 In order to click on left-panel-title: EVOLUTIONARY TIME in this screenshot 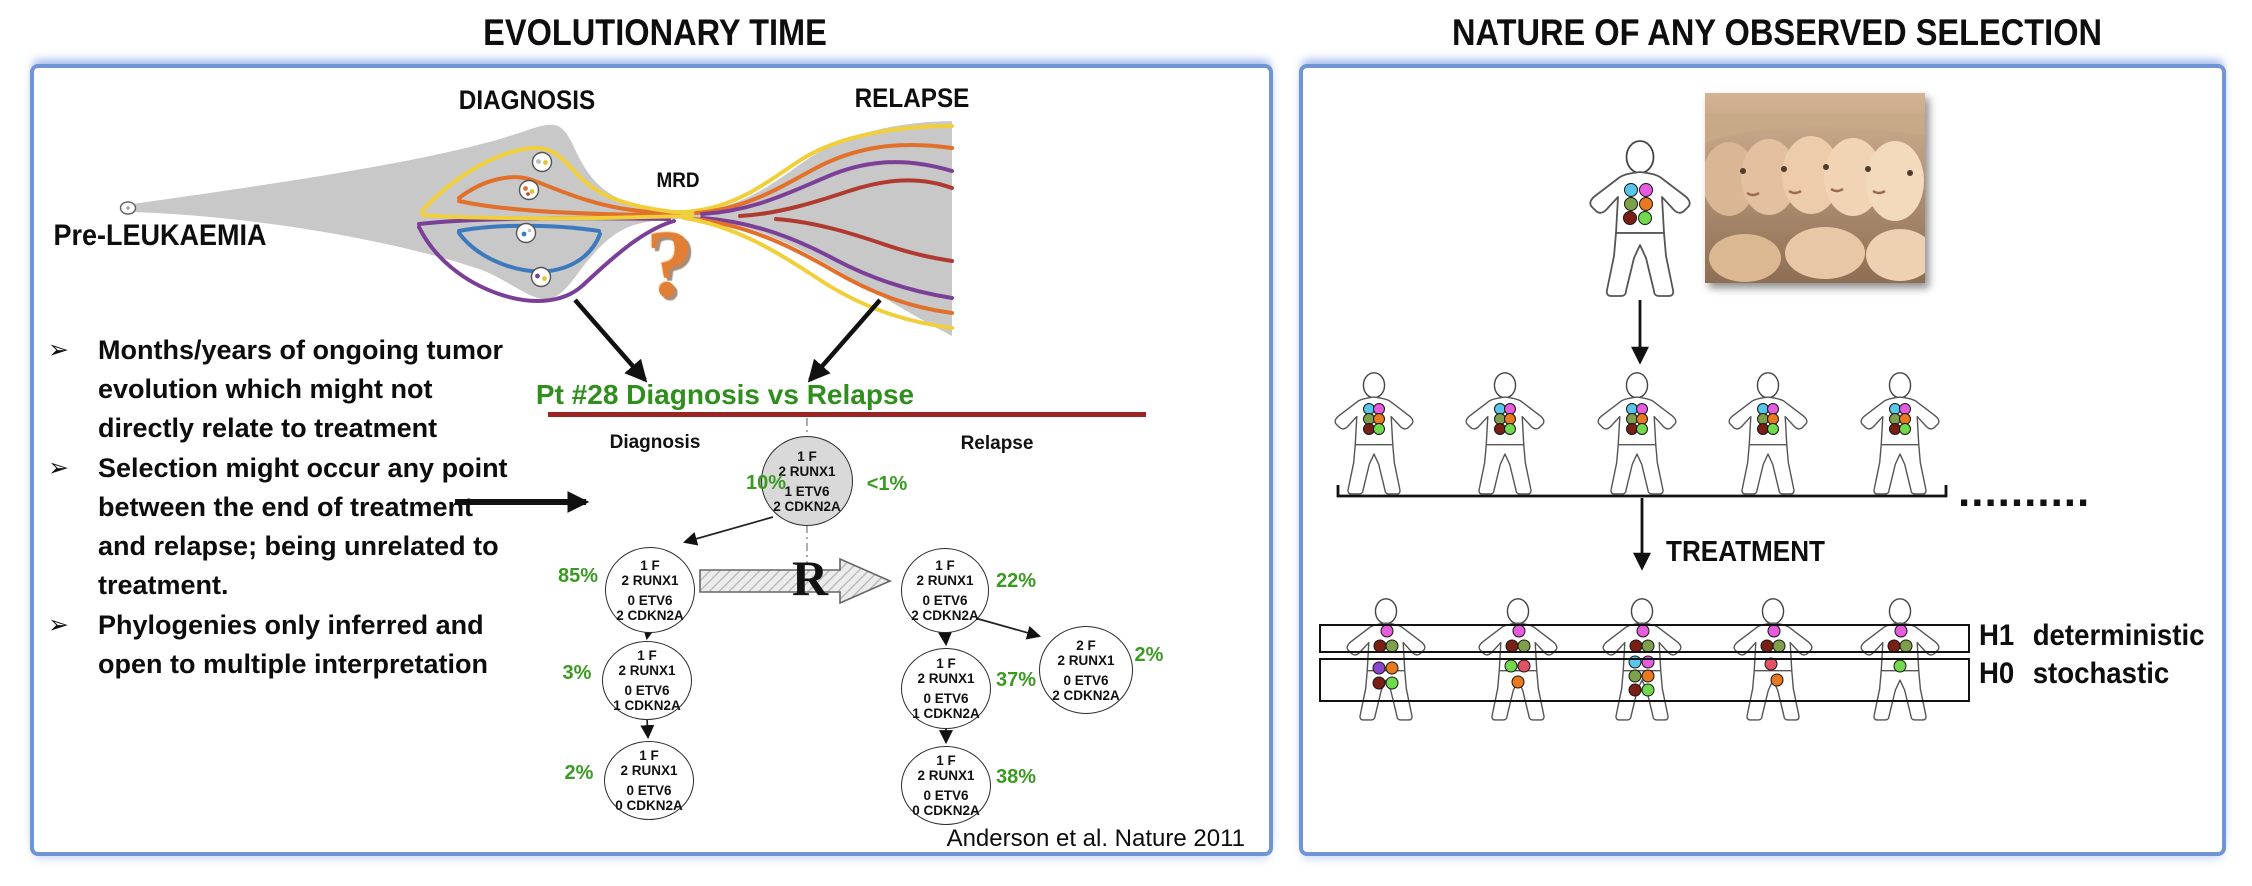, I will do `click(655, 32)`.